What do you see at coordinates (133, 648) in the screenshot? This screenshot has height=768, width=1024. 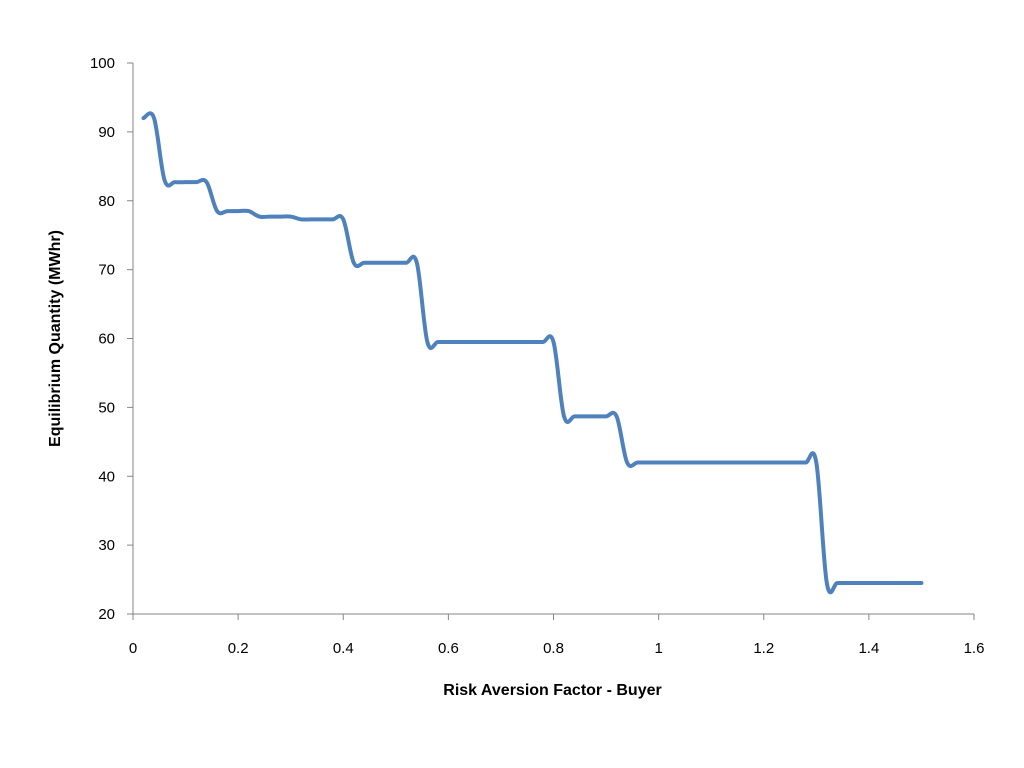 I see `x-tick-label: 0` at bounding box center [133, 648].